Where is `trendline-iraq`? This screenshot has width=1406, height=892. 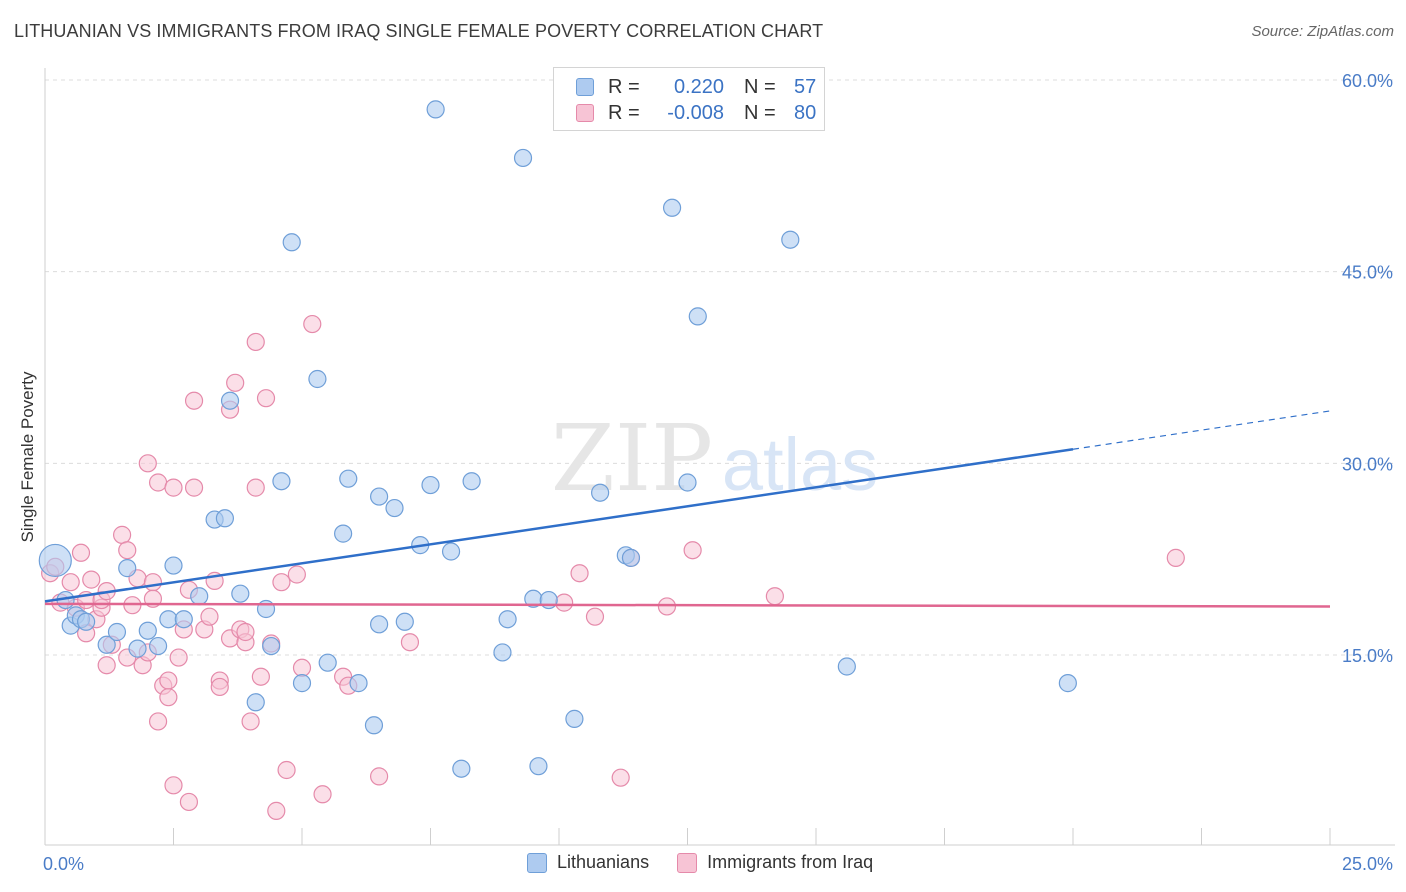 trendline-iraq is located at coordinates (687, 605).